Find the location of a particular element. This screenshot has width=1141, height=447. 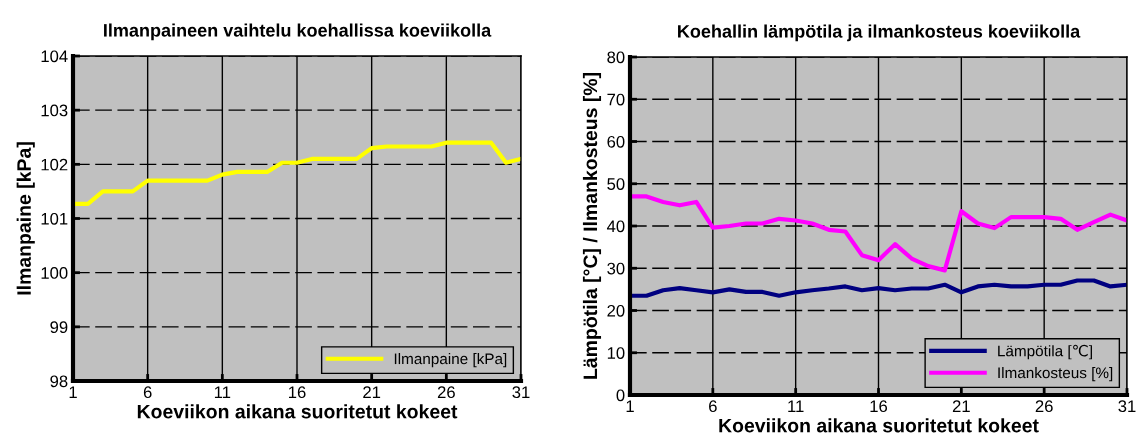

y-tick-label: 101 is located at coordinates (54, 218).